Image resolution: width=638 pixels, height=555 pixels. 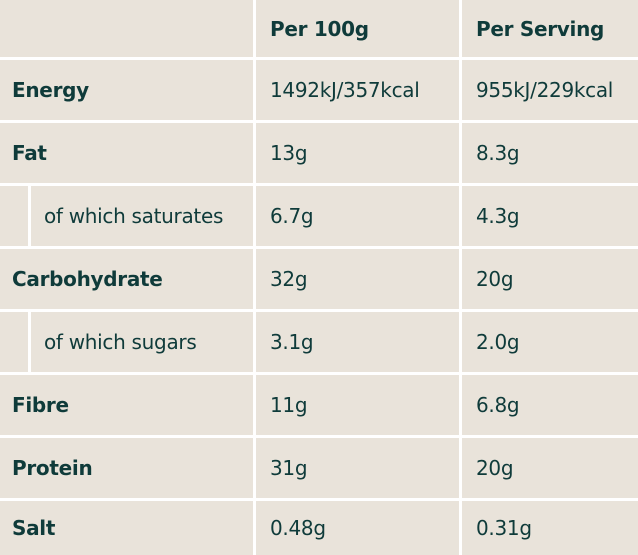 What do you see at coordinates (126, 153) in the screenshot?
I see `row-label: Fat` at bounding box center [126, 153].